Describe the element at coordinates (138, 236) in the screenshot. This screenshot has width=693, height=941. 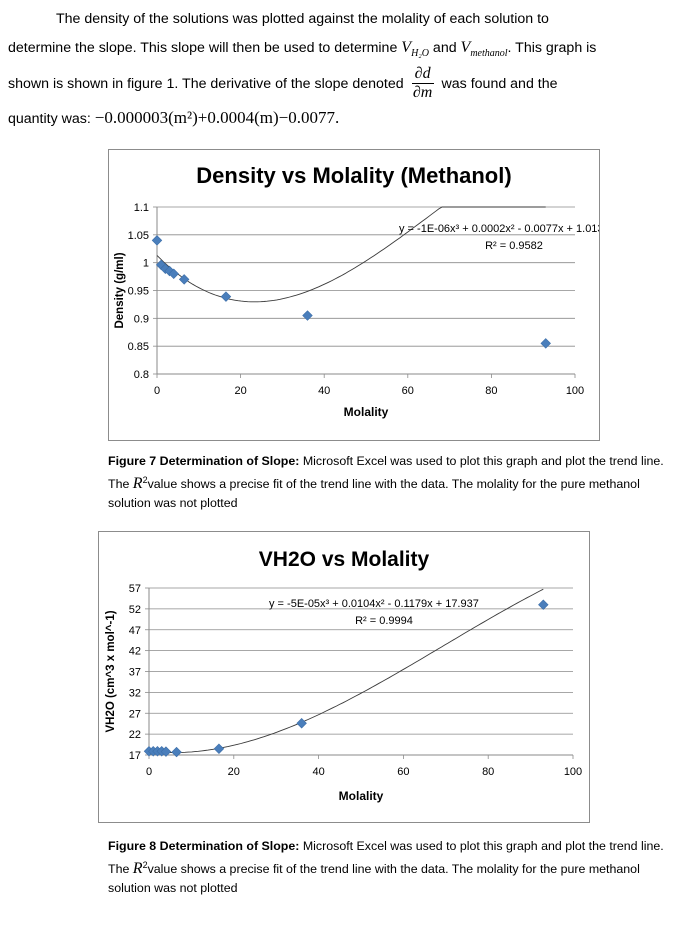
I see `y-tick-label: 1.05` at that location.